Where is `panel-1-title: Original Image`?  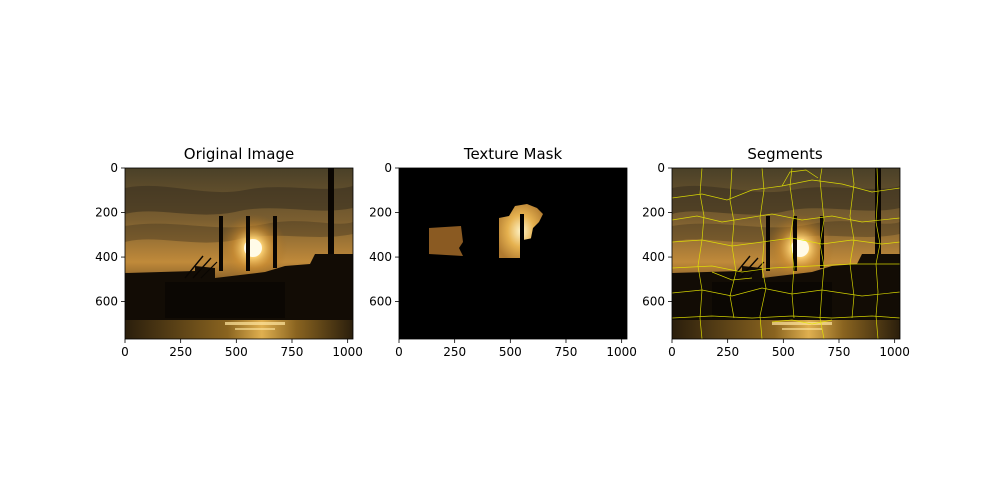 panel-1-title: Original Image is located at coordinates (239, 154).